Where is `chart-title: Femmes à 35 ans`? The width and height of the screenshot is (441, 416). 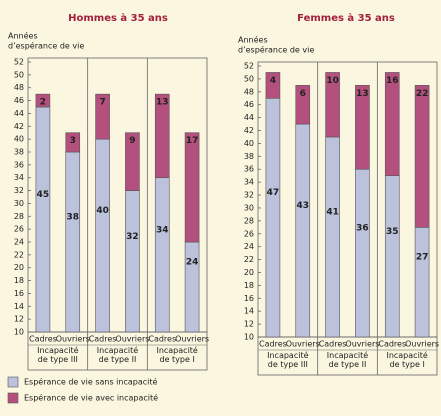 chart-title: Femmes à 35 ans is located at coordinates (346, 18).